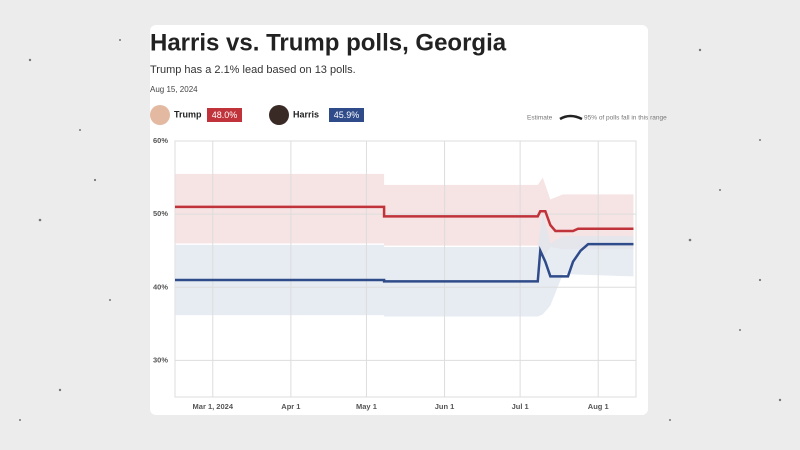  What do you see at coordinates (598, 406) in the screenshot?
I see `x-tick-label: Aug 1` at bounding box center [598, 406].